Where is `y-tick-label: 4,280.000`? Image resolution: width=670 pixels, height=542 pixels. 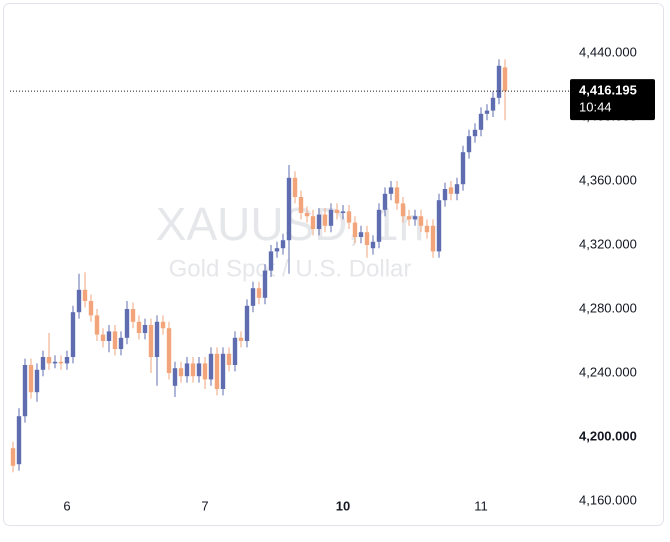
y-tick-label: 4,280.000 is located at coordinates (608, 307).